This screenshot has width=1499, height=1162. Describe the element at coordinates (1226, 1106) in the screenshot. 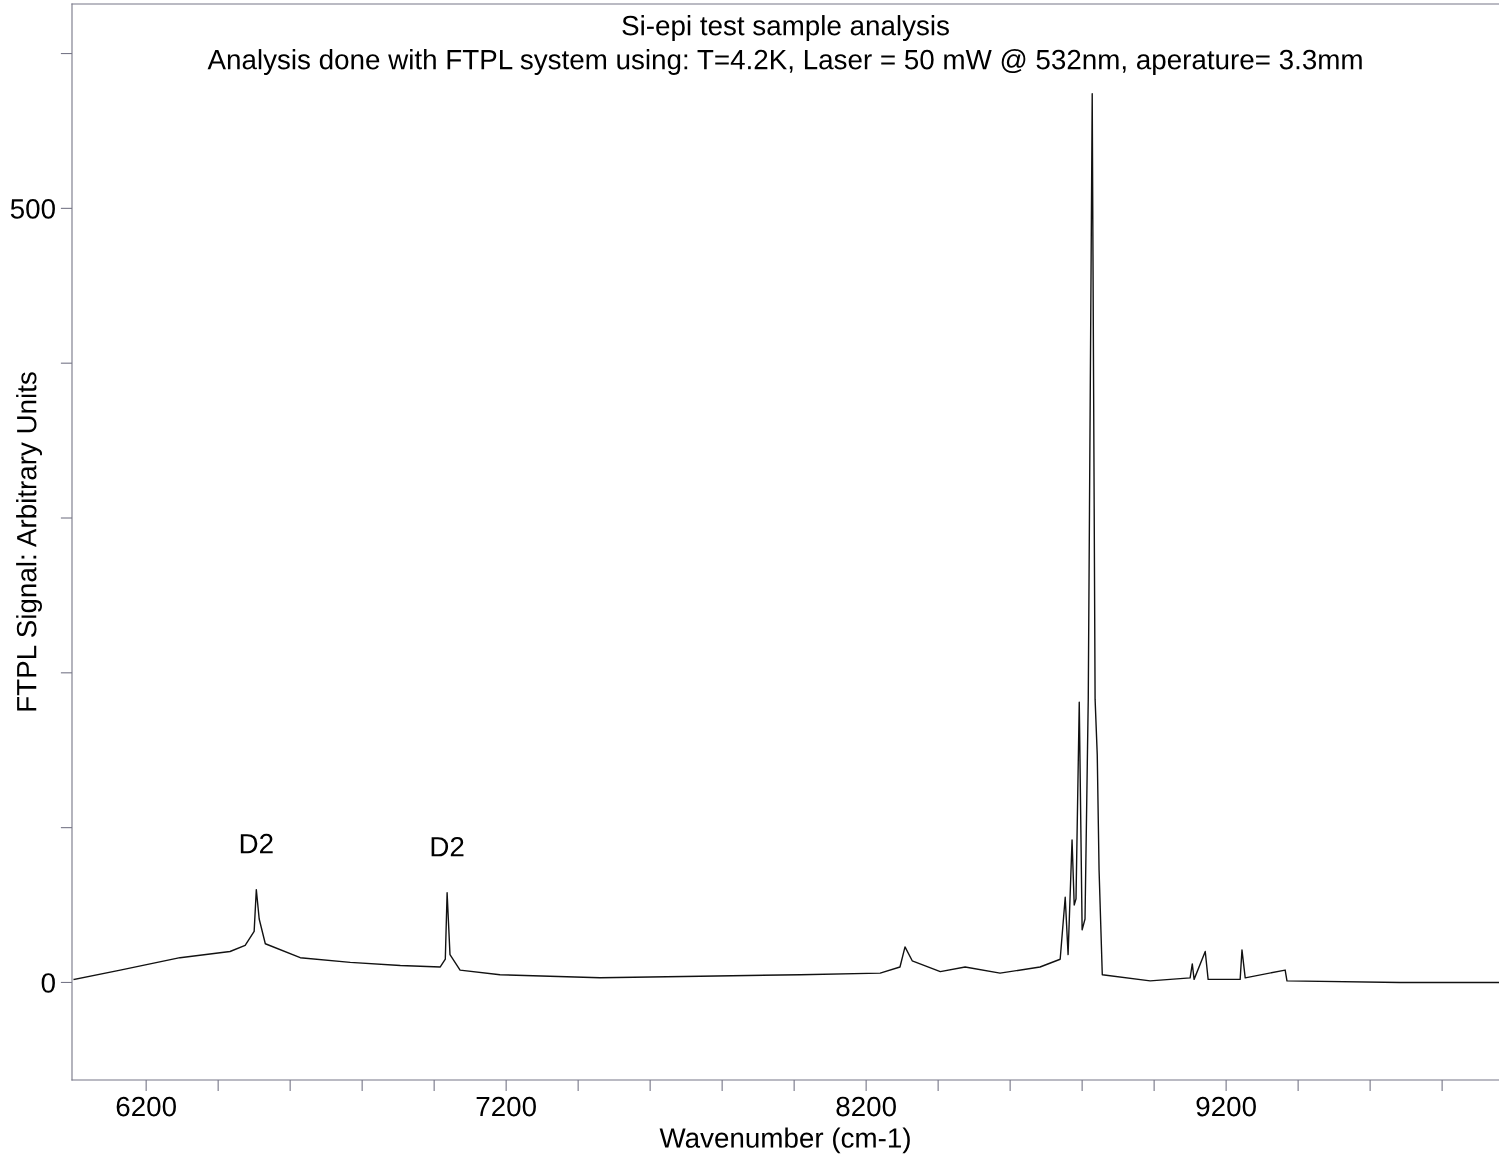

I see `x-tick-label: 9200` at that location.